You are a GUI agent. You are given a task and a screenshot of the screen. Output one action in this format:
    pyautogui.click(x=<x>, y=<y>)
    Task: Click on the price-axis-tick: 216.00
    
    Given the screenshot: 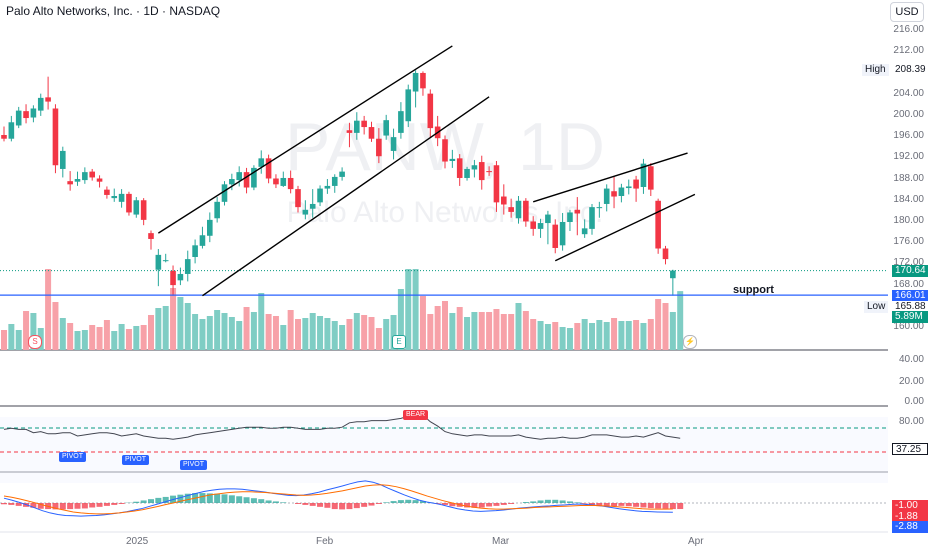 What is the action you would take?
    pyautogui.click(x=908, y=29)
    